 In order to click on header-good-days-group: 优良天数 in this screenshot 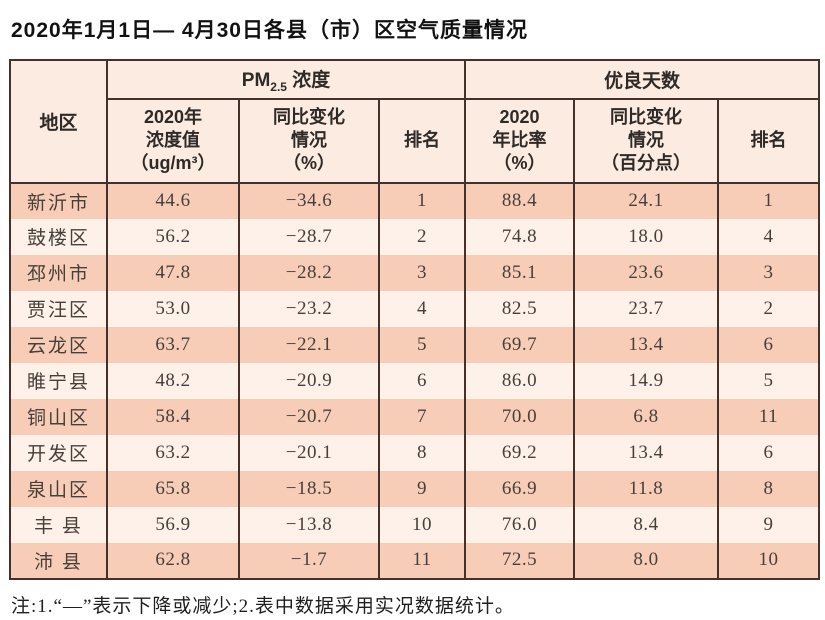, I will do `click(642, 79)`.